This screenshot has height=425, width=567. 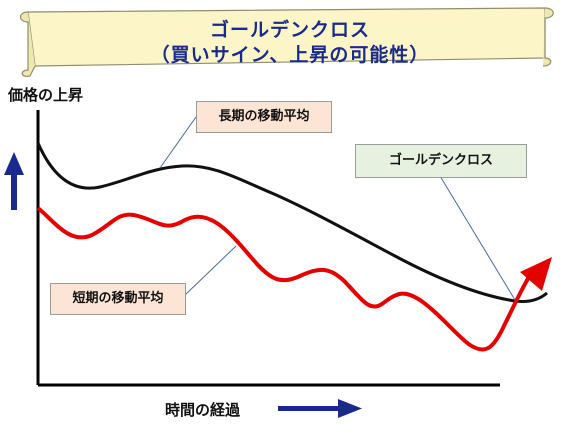 I want to click on arrow-right-icon, so click(x=320, y=408).